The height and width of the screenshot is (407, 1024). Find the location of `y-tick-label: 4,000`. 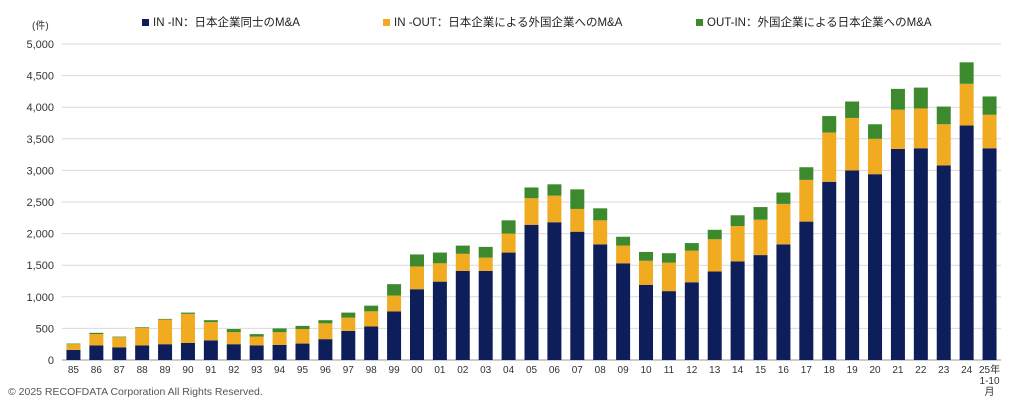

y-tick-label: 4,000 is located at coordinates (40, 108).